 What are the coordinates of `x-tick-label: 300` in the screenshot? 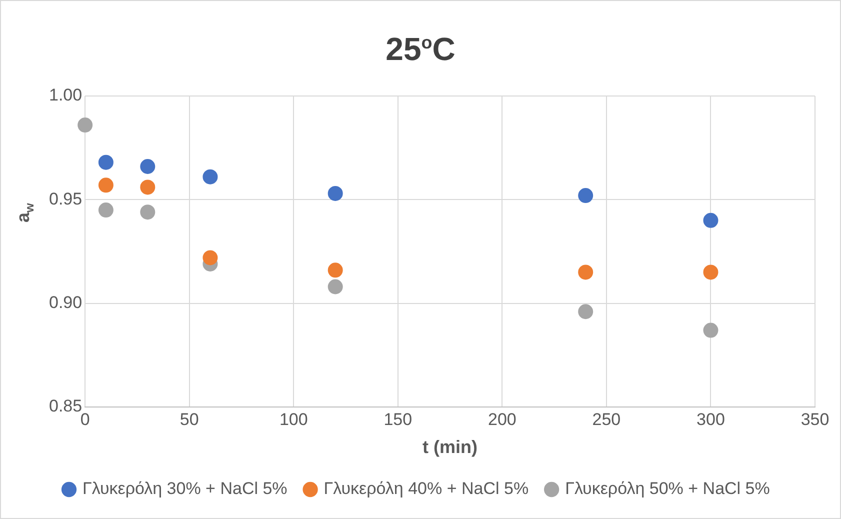 It's located at (710, 419).